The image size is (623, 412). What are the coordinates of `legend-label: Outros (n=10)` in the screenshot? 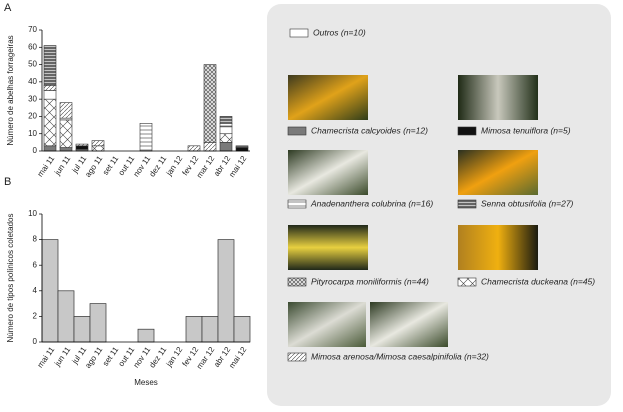 It's located at (339, 32).